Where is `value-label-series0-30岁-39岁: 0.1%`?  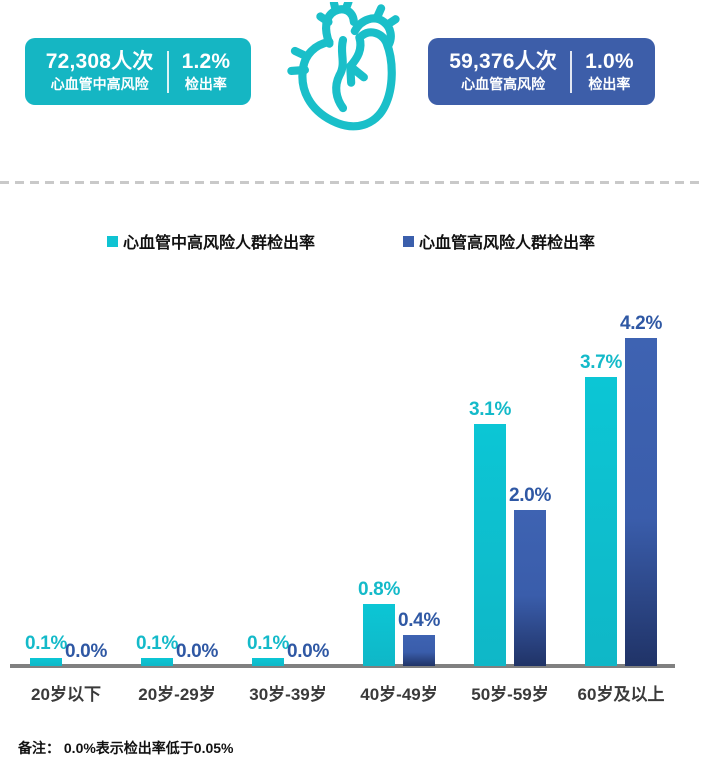 value-label-series0-30岁-39岁: 0.1% is located at coordinates (268, 643).